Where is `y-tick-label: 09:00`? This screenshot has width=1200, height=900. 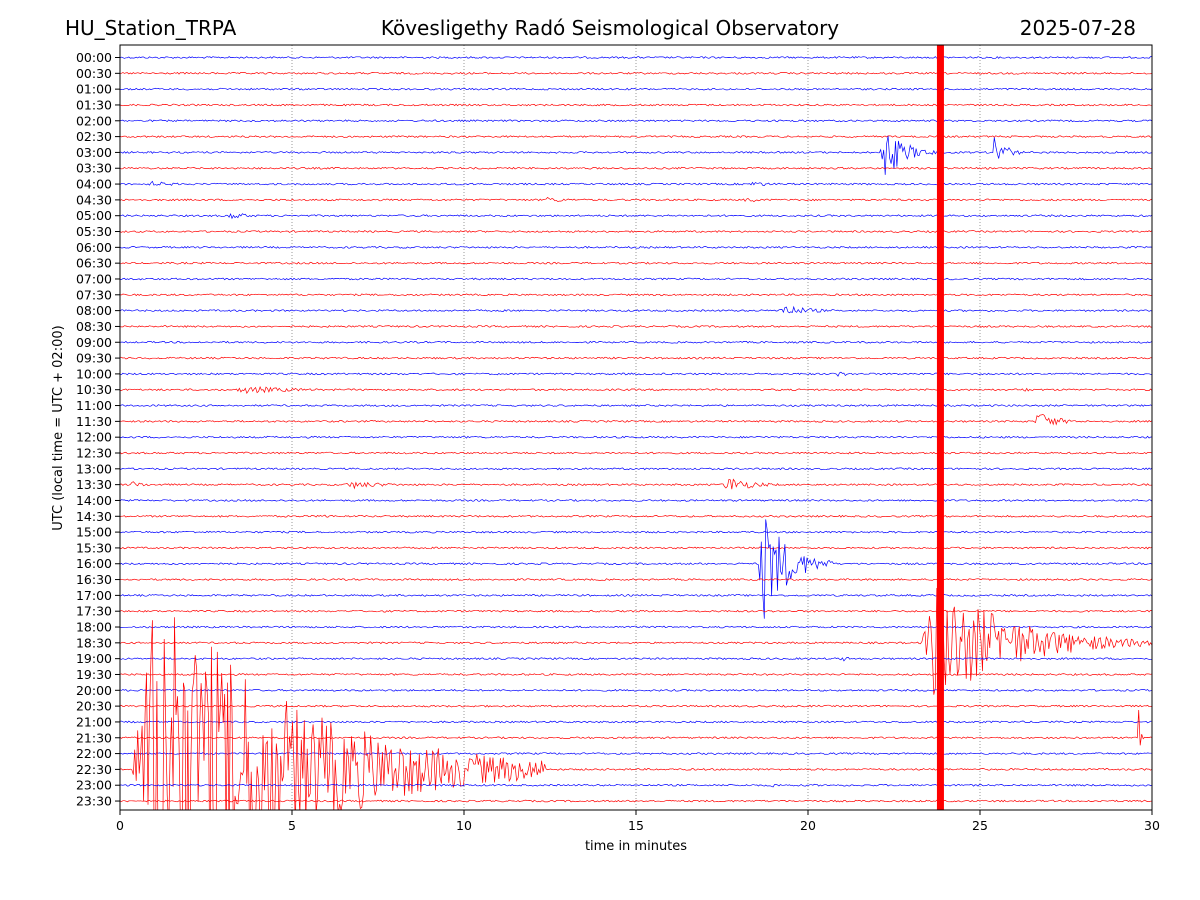 y-tick-label: 09:00 is located at coordinates (94, 342).